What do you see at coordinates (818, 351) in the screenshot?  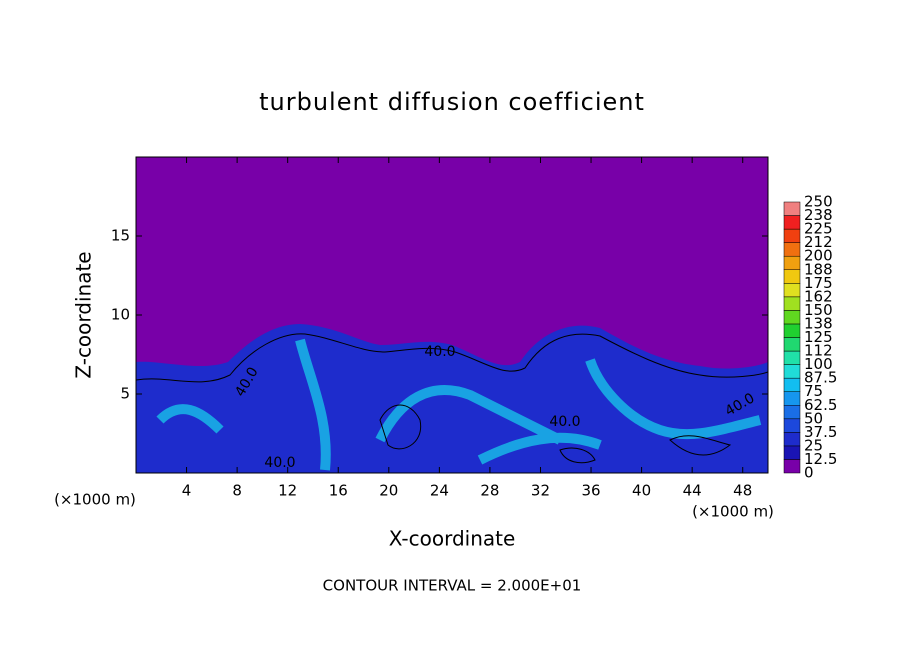 I see `colorbar-label: 112` at bounding box center [818, 351].